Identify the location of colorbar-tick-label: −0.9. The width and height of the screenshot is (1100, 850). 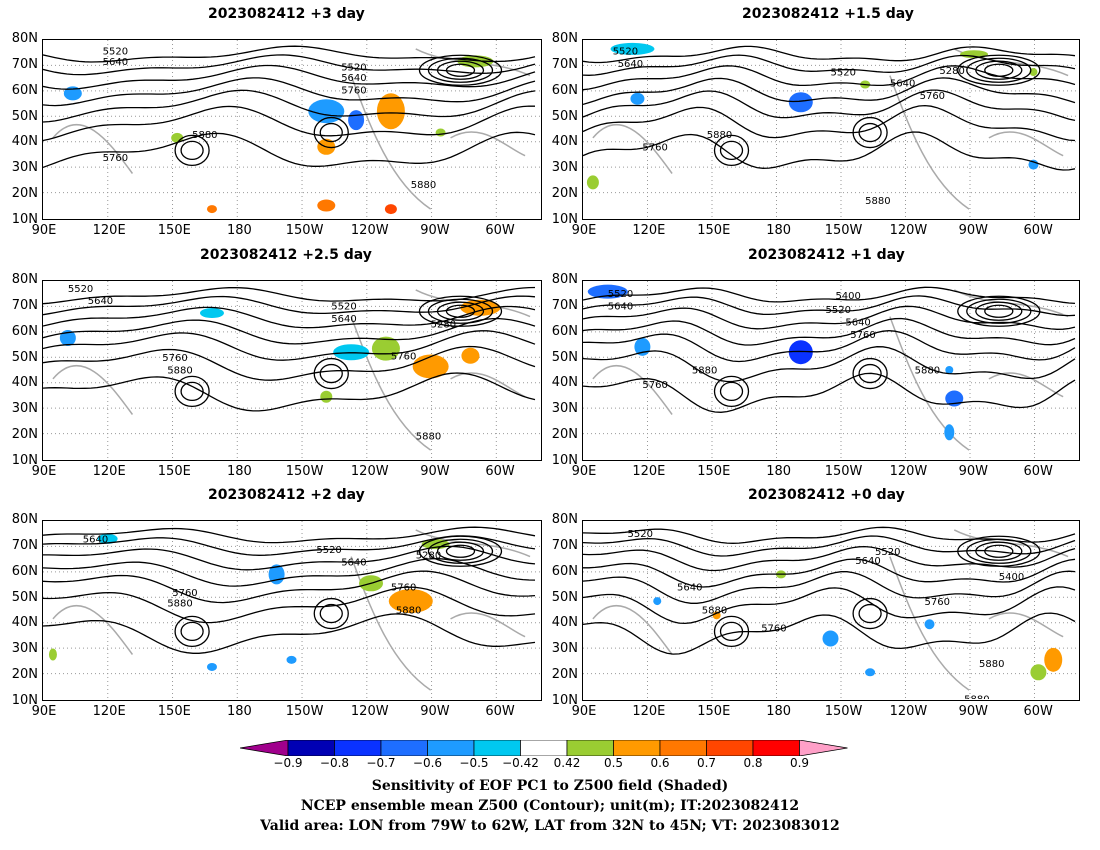
(288, 763).